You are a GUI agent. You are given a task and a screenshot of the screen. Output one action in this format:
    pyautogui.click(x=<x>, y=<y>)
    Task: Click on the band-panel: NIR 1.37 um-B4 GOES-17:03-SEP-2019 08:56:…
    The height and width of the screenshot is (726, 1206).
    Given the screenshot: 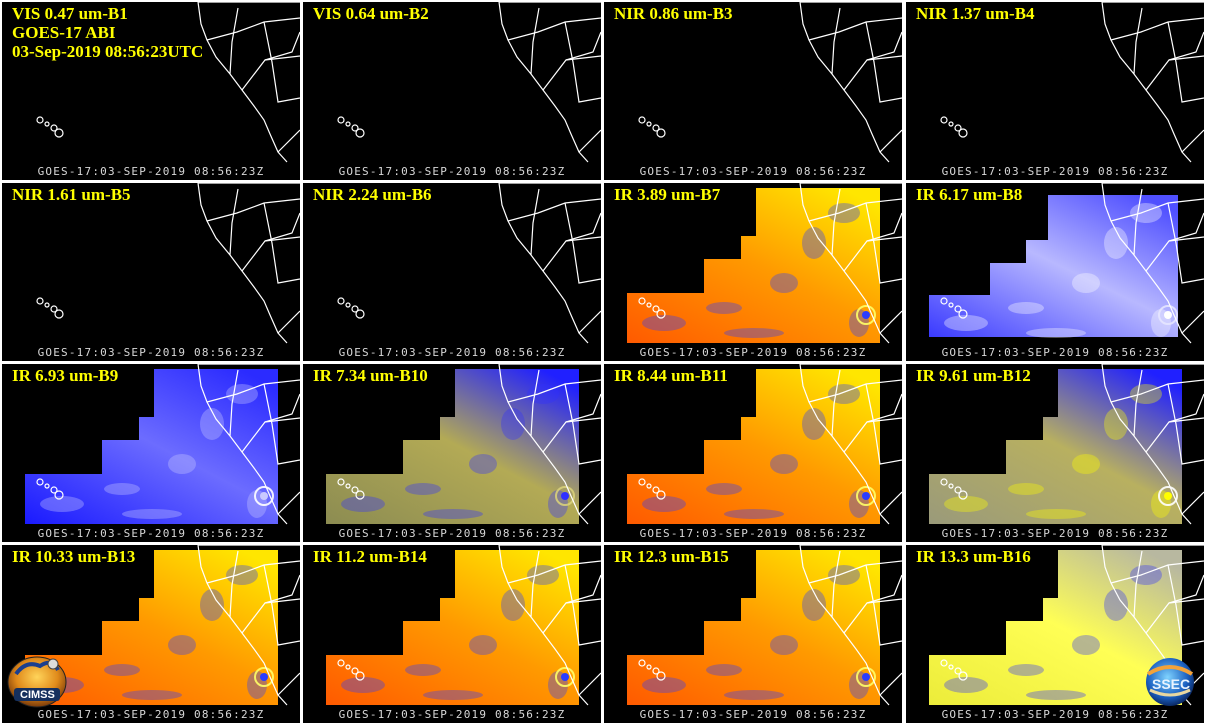 What is the action you would take?
    pyautogui.click(x=1055, y=91)
    